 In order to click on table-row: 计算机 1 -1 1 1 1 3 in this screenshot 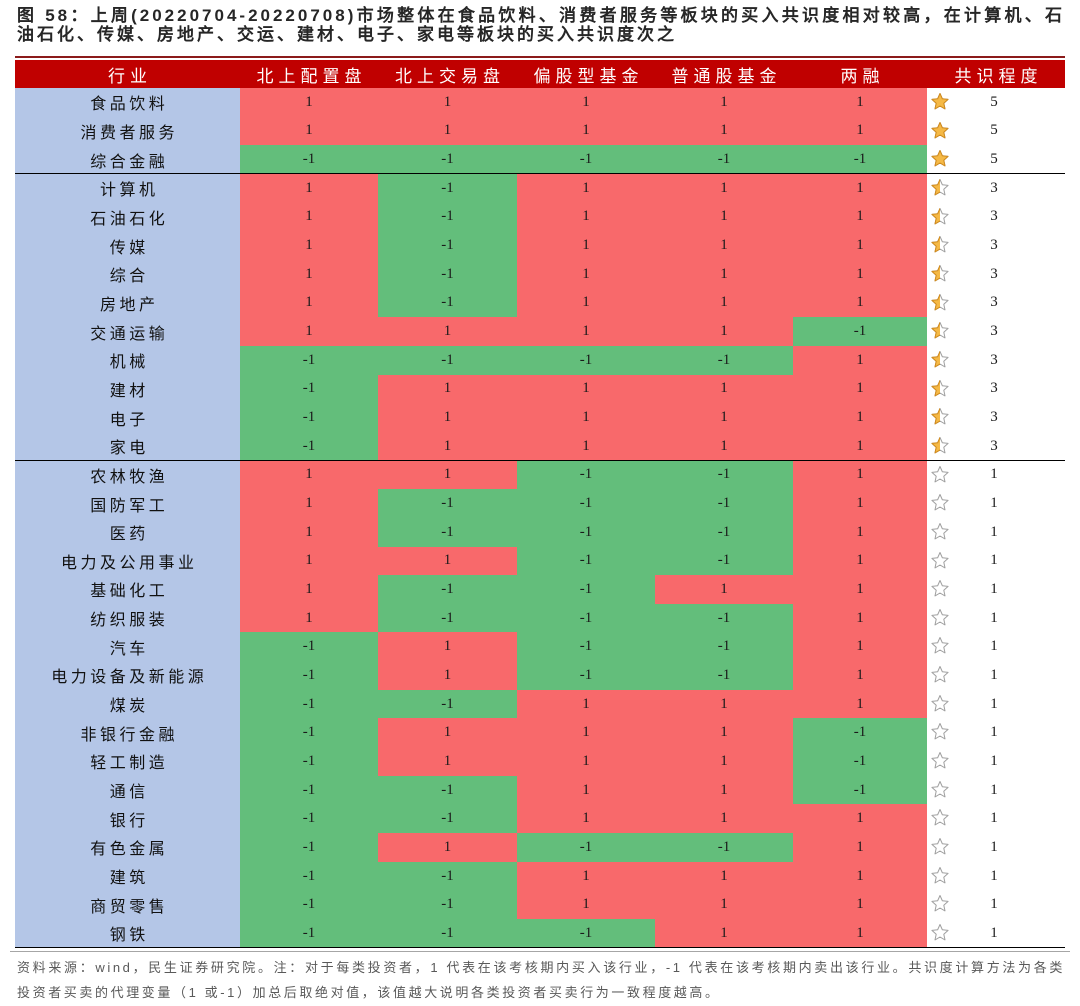, I will do `click(540, 188)`.